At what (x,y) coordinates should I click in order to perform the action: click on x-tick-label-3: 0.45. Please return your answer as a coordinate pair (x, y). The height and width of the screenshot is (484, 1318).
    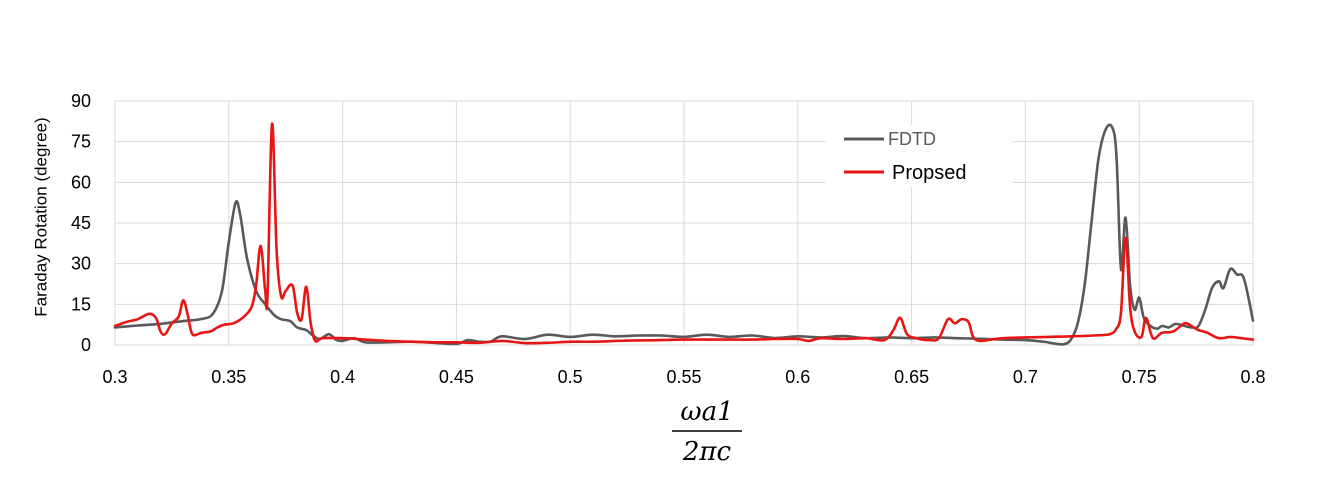
    Looking at the image, I should click on (456, 377).